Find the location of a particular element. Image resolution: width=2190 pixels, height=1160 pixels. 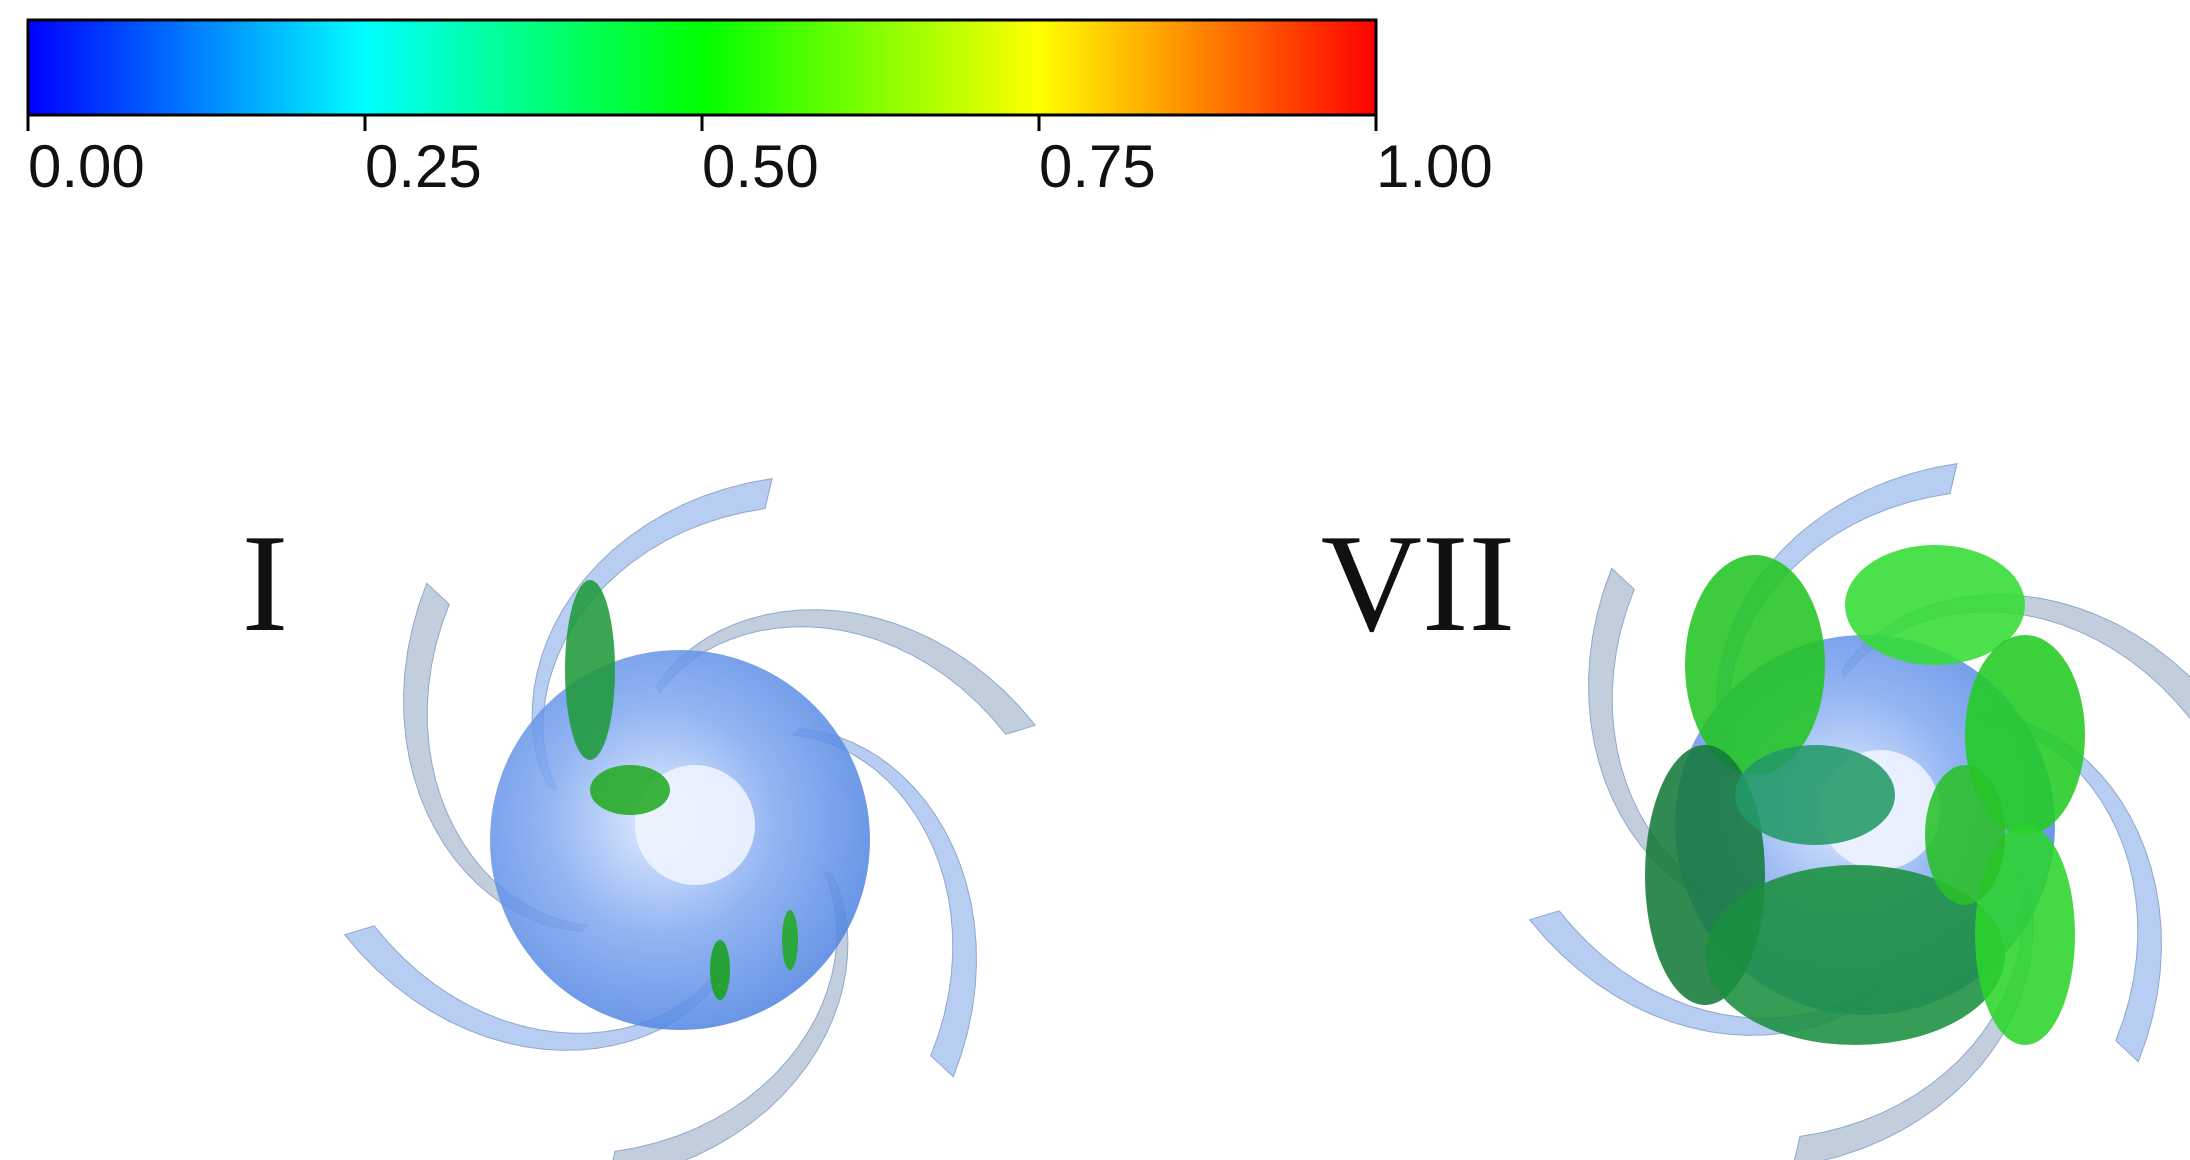

tick-label: 0.25 is located at coordinates (423, 166).